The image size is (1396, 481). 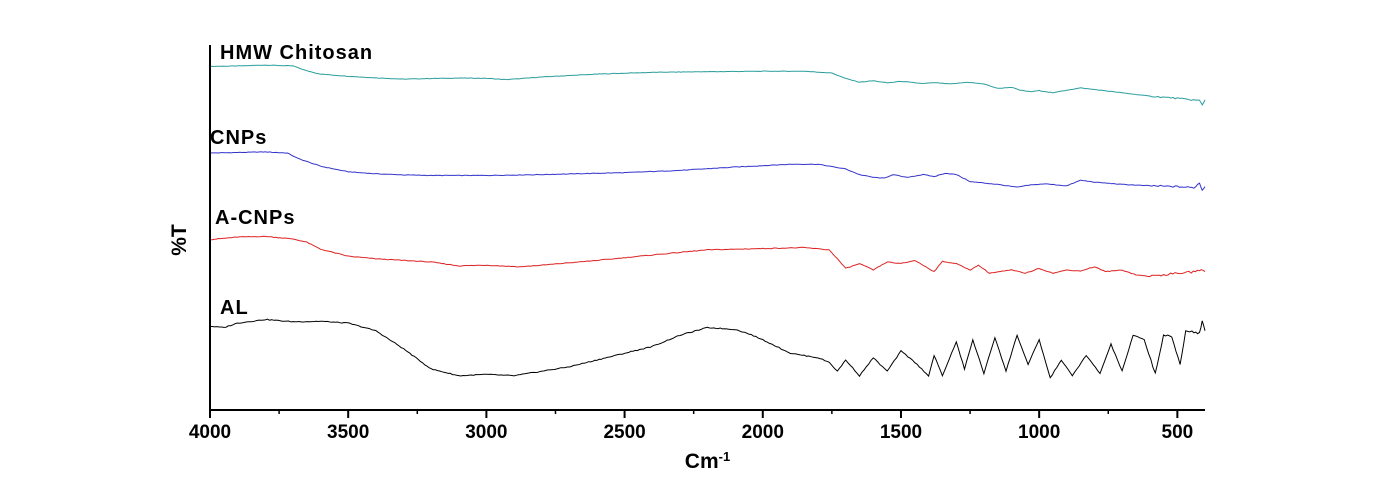 I want to click on series-label-cnps: CNPs, so click(x=238, y=138).